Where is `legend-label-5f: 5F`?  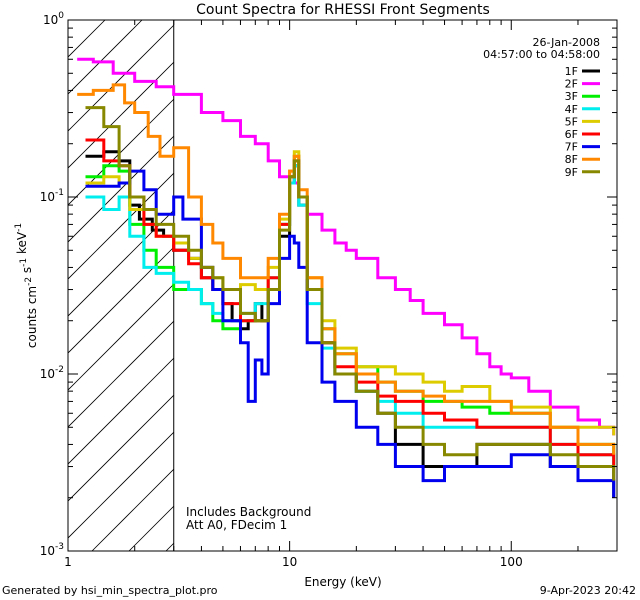
legend-label-5f: 5F is located at coordinates (571, 121).